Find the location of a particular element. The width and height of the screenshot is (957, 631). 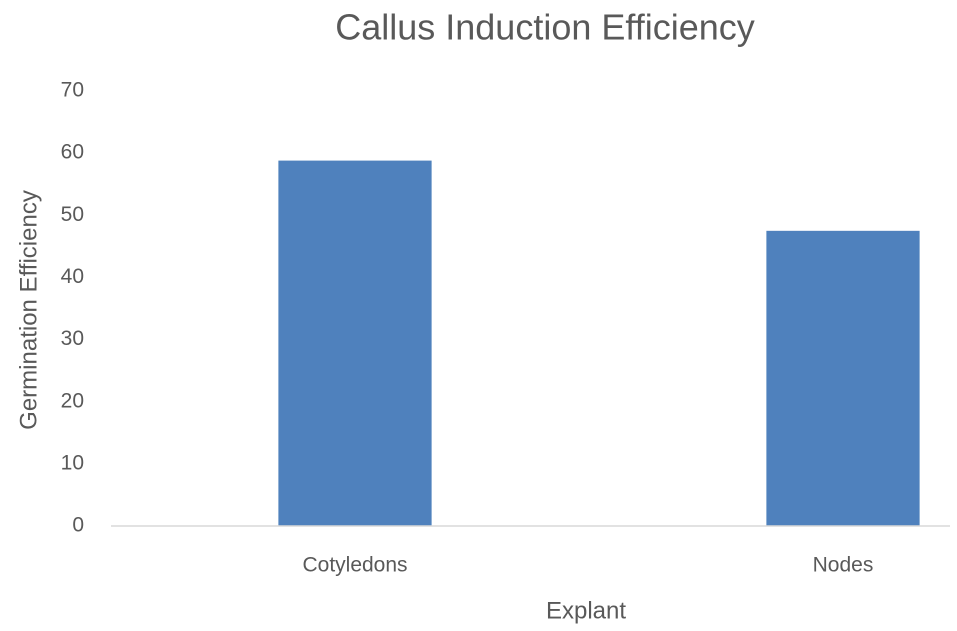

y-axis-label: Germination Efficiency is located at coordinates (28, 310).